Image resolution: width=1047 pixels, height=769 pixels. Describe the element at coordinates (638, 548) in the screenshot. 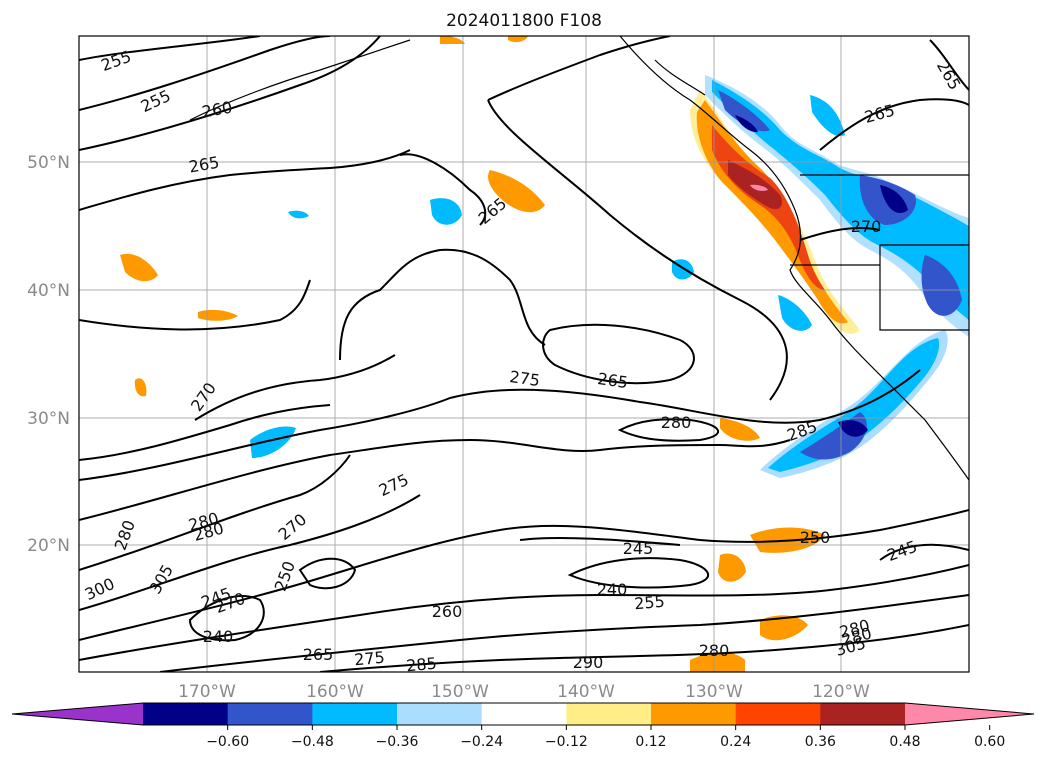

I see `contour-label: 245` at that location.